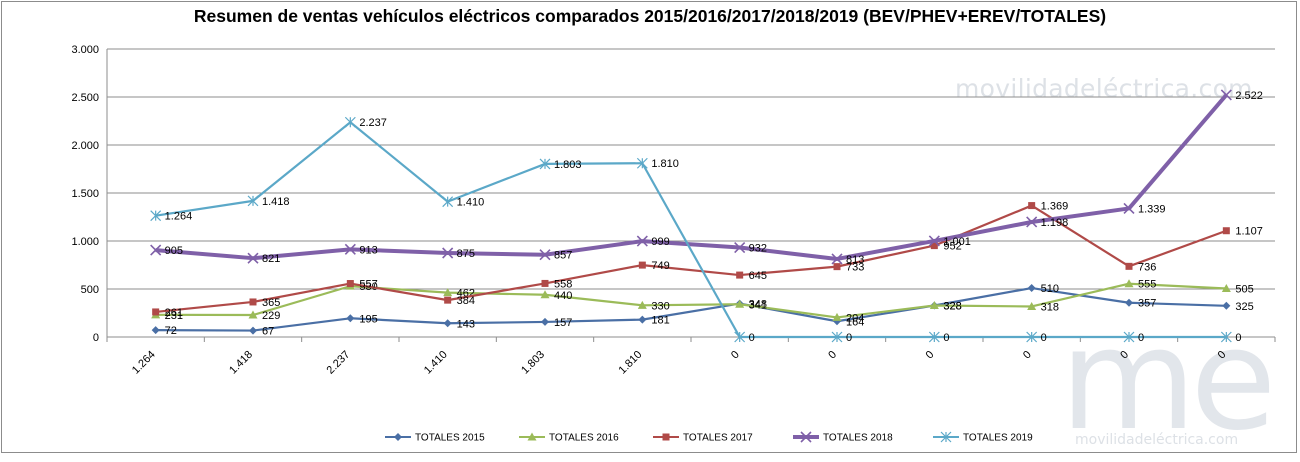  What do you see at coordinates (855, 260) in the screenshot?
I see `data-label: 813` at bounding box center [855, 260].